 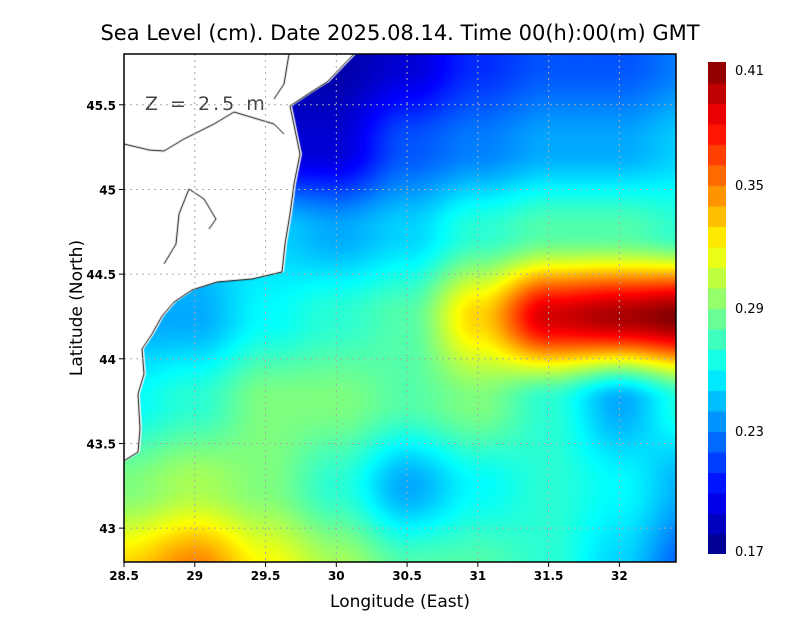 What do you see at coordinates (101, 275) in the screenshot?
I see `y-tick-label: 44.5` at bounding box center [101, 275].